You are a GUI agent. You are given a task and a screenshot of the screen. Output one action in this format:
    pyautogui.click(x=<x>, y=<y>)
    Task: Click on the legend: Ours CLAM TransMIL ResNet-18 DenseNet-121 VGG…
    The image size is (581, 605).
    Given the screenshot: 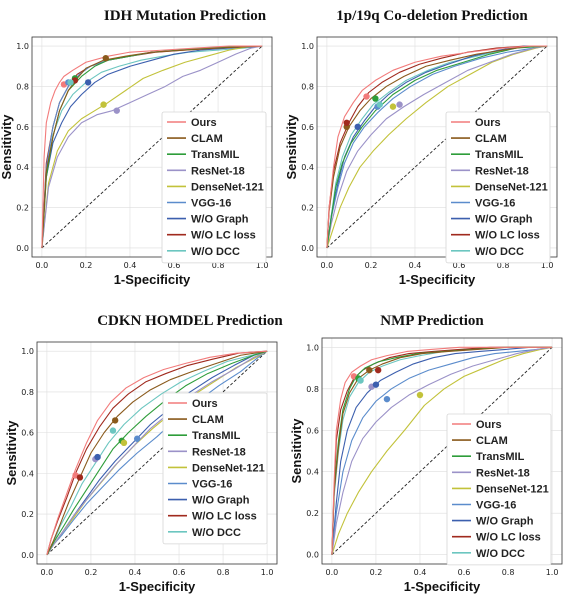 What is the action you would take?
    pyautogui.click(x=498, y=187)
    